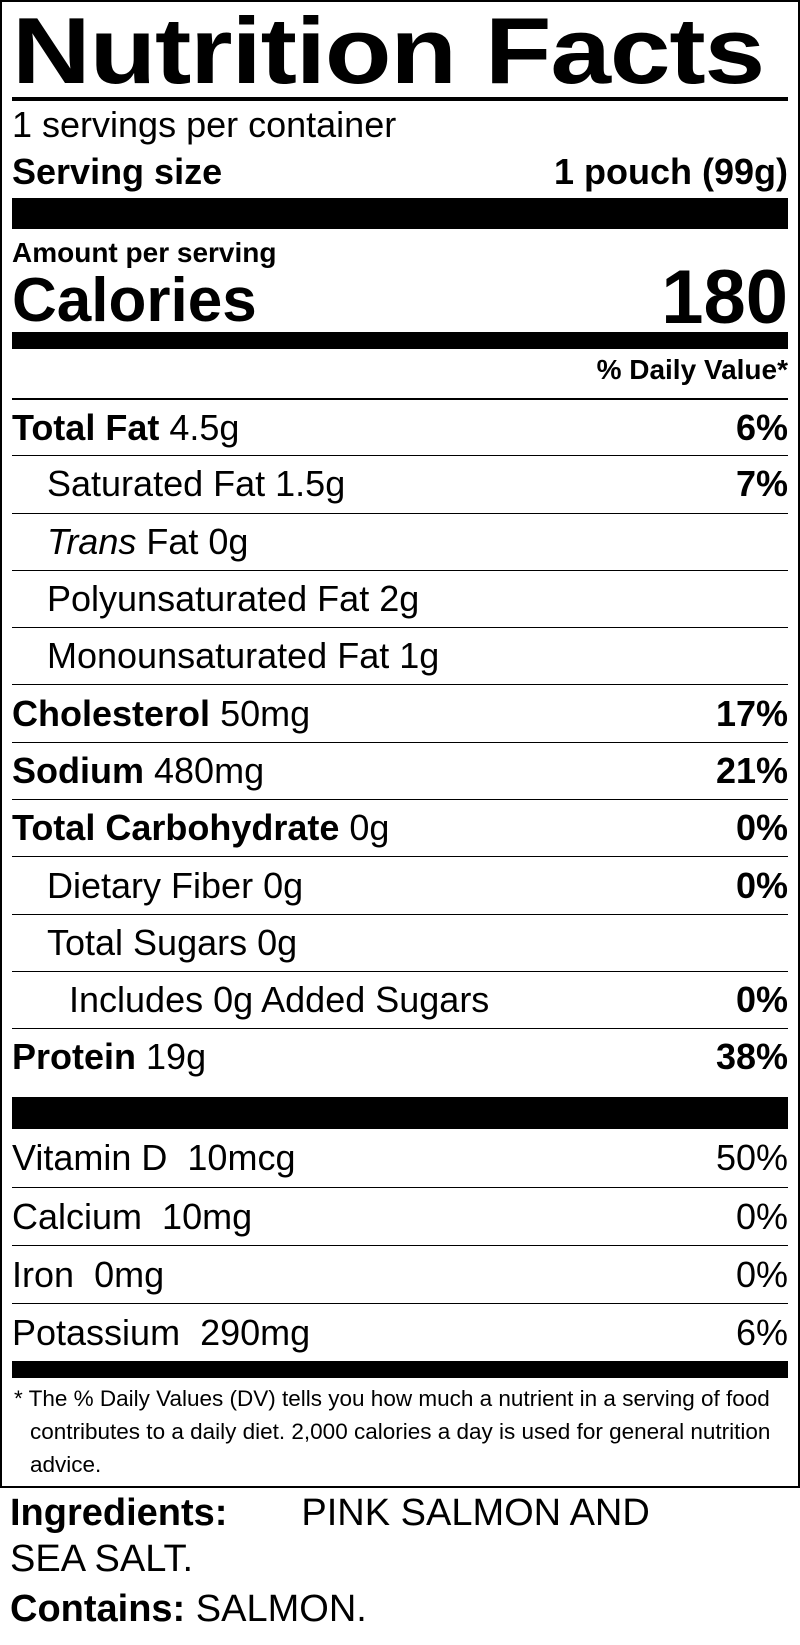 This screenshot has height=1645, width=800. Describe the element at coordinates (400, 426) in the screenshot. I see `nutrient-row-total-fat: Total Fat 4.5g 6%` at that location.